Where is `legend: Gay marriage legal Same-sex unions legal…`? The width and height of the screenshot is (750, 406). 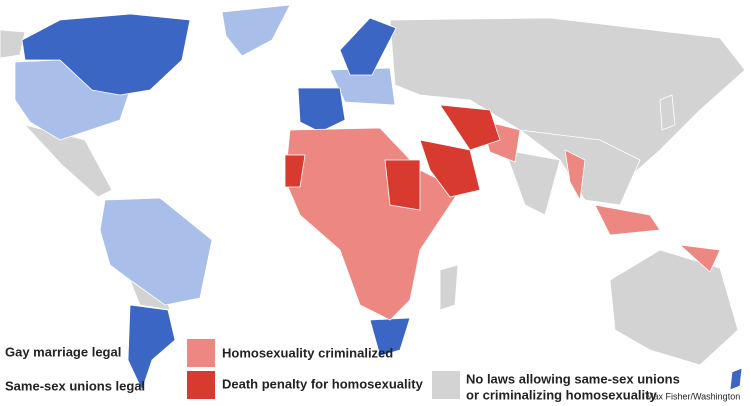 legend: Gay marriage legal Same-sex unions legal… is located at coordinates (342, 370).